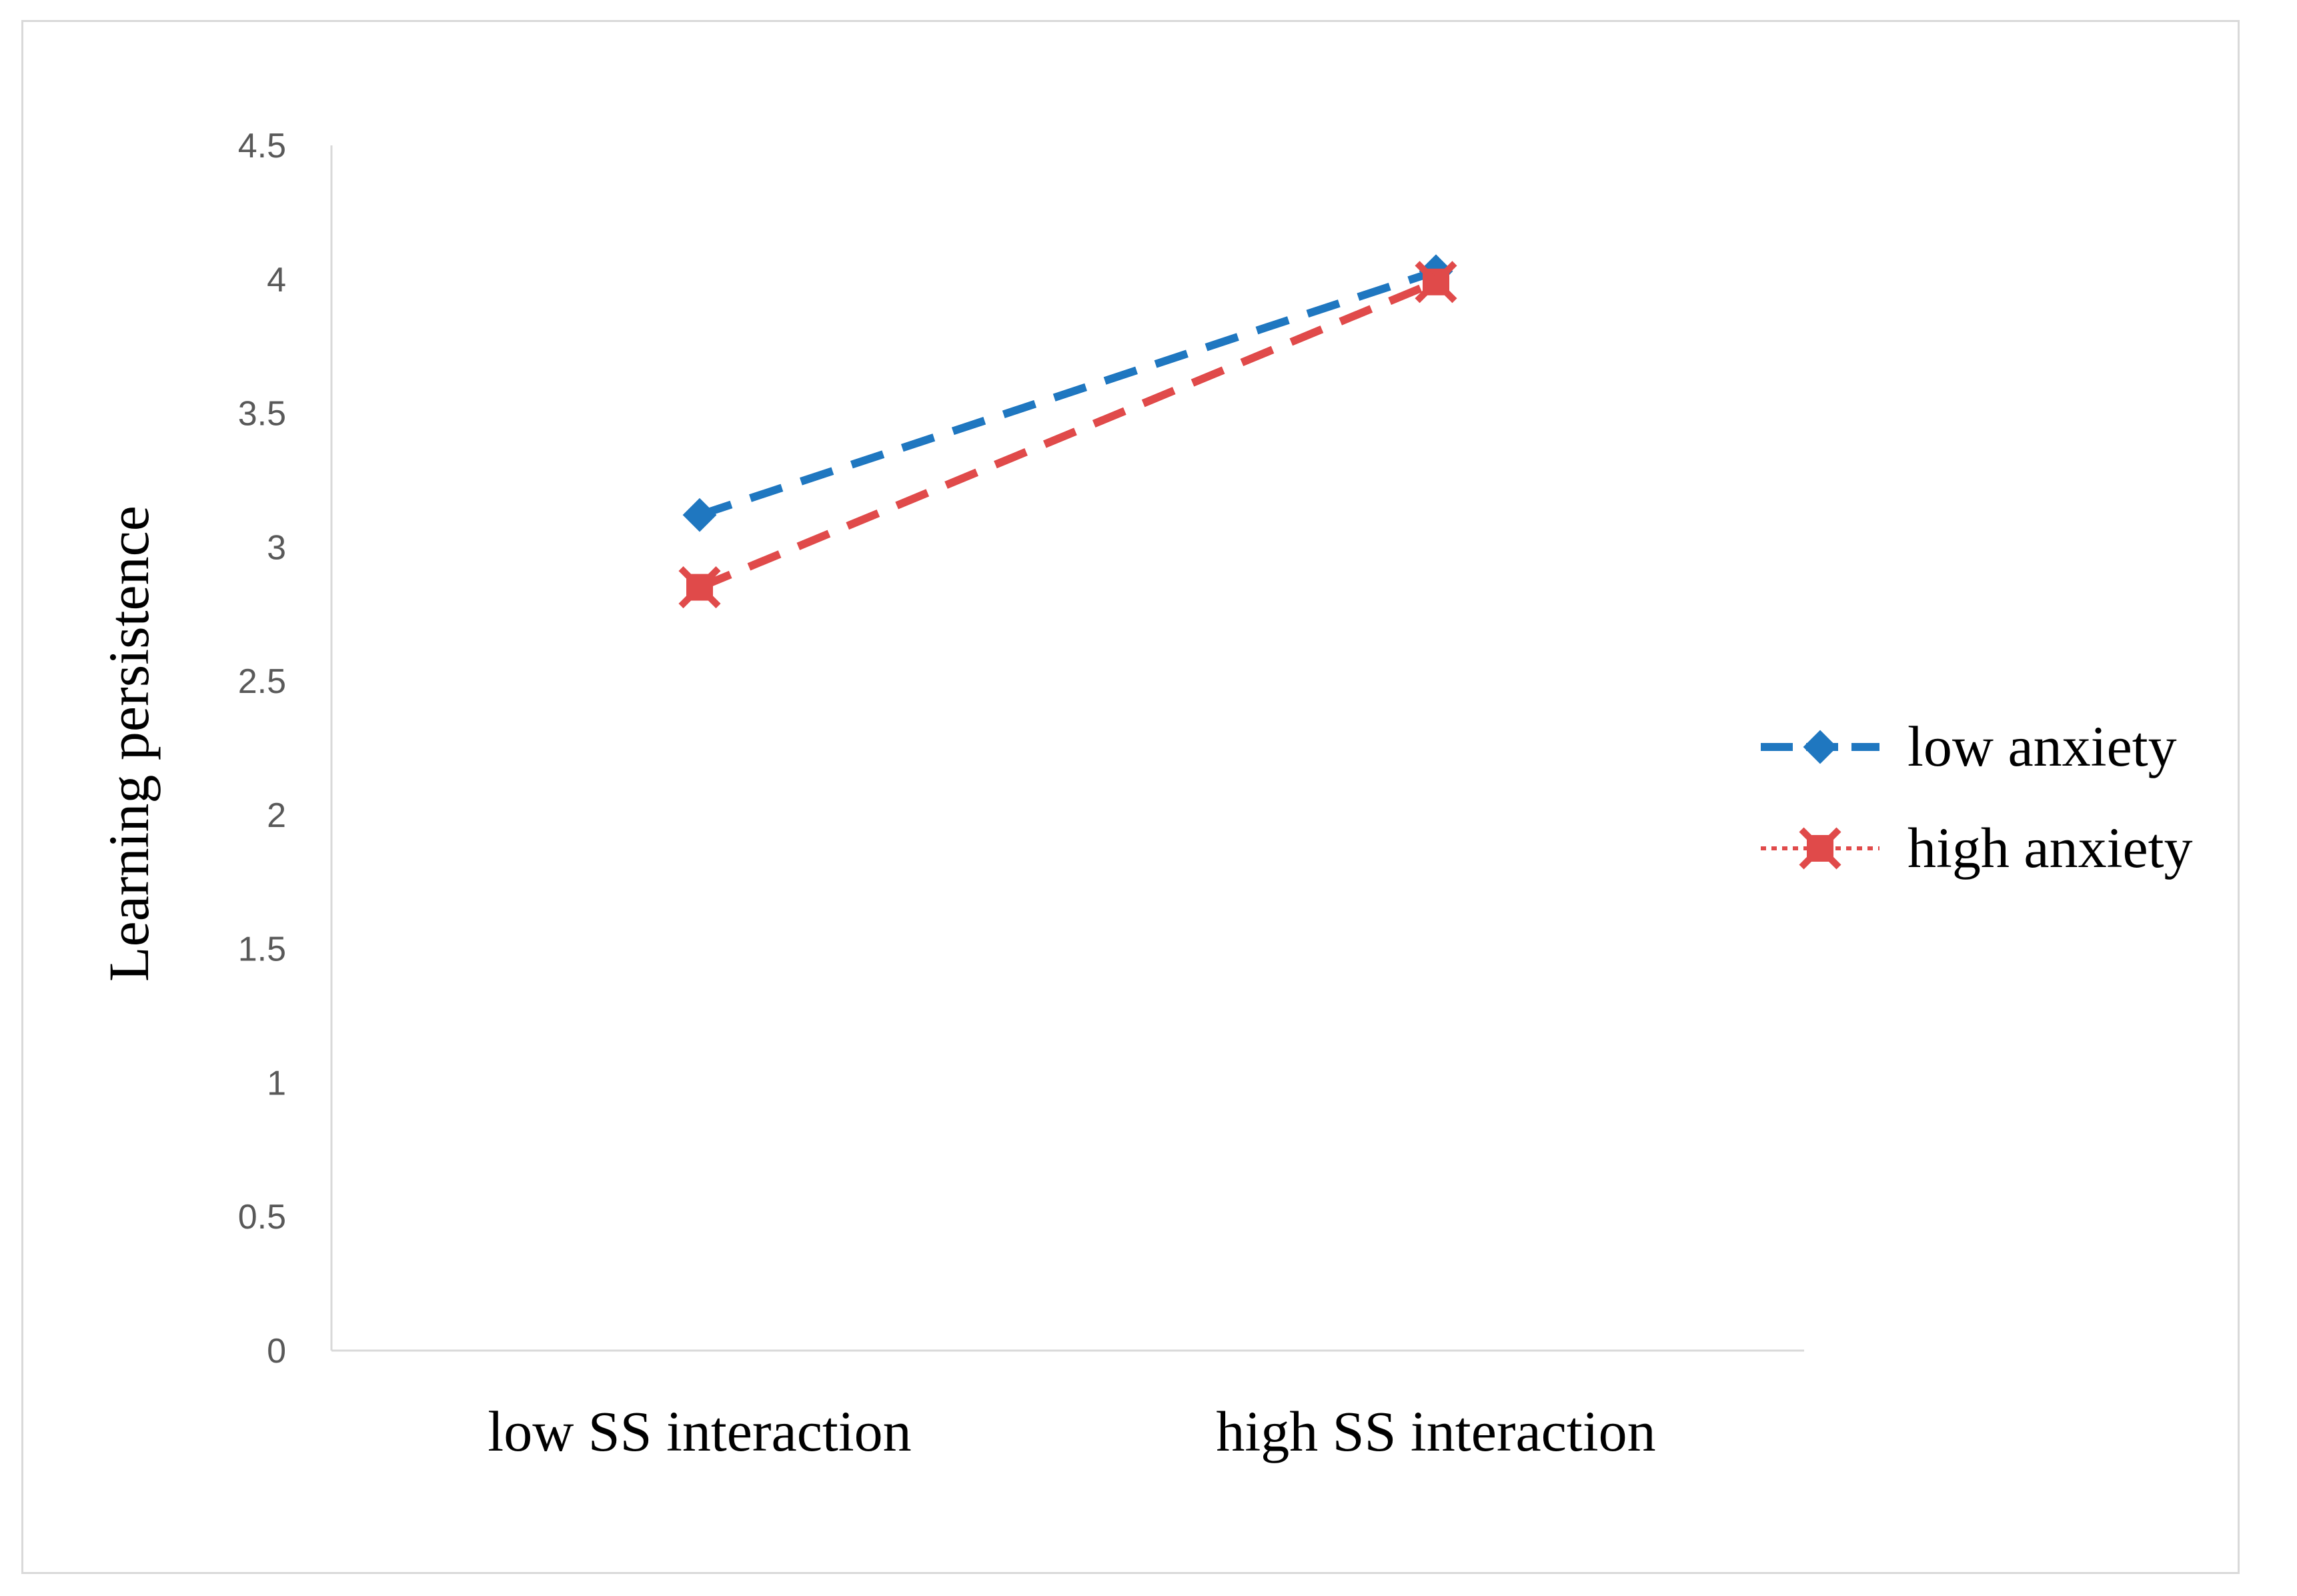 The image size is (2297, 1596). I want to click on y-tick-label: 0, so click(276, 1351).